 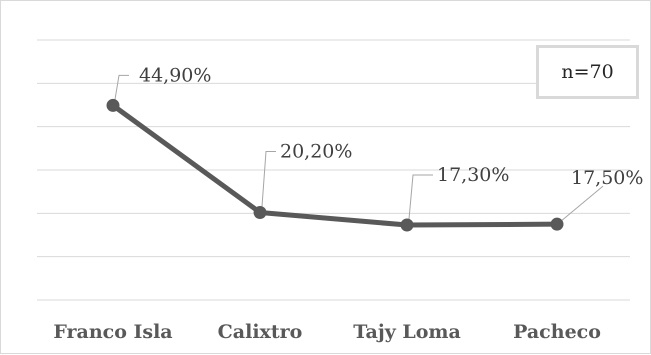 What do you see at coordinates (607, 178) in the screenshot?
I see `data-label: 17,50%` at bounding box center [607, 178].